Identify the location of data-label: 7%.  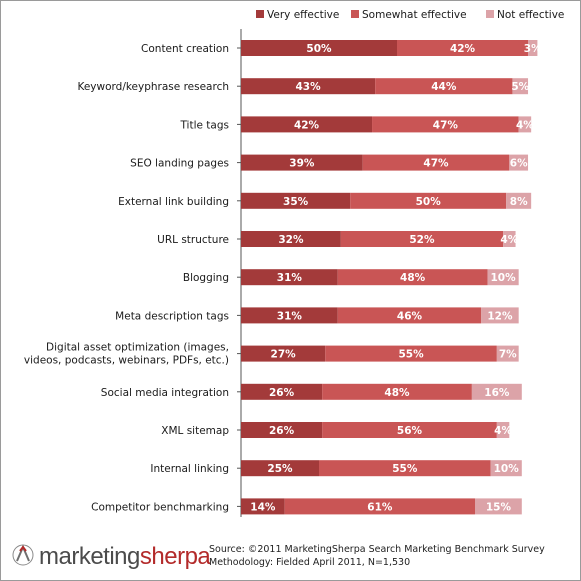
(508, 355).